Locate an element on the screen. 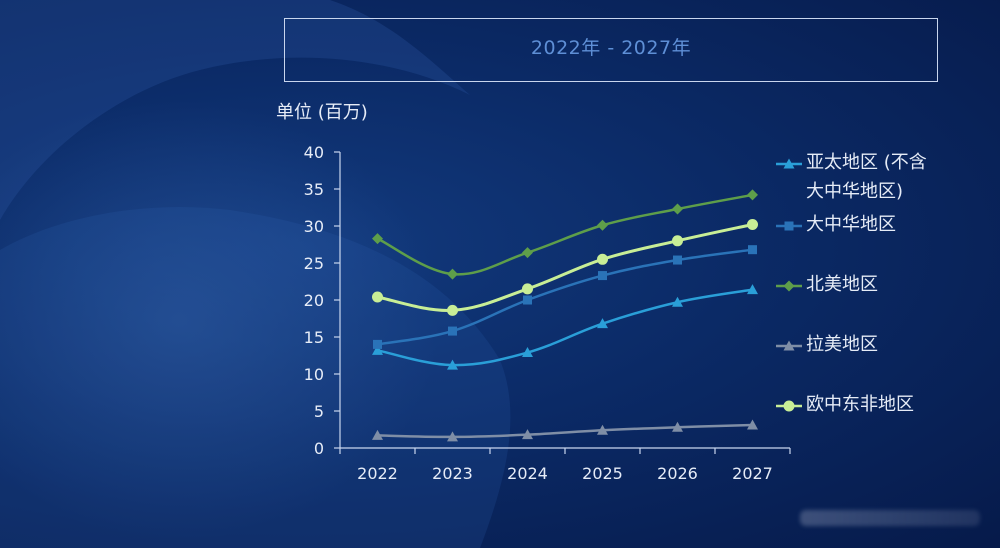 This screenshot has width=1000, height=548. legend-item: 拉美地区 is located at coordinates (827, 345).